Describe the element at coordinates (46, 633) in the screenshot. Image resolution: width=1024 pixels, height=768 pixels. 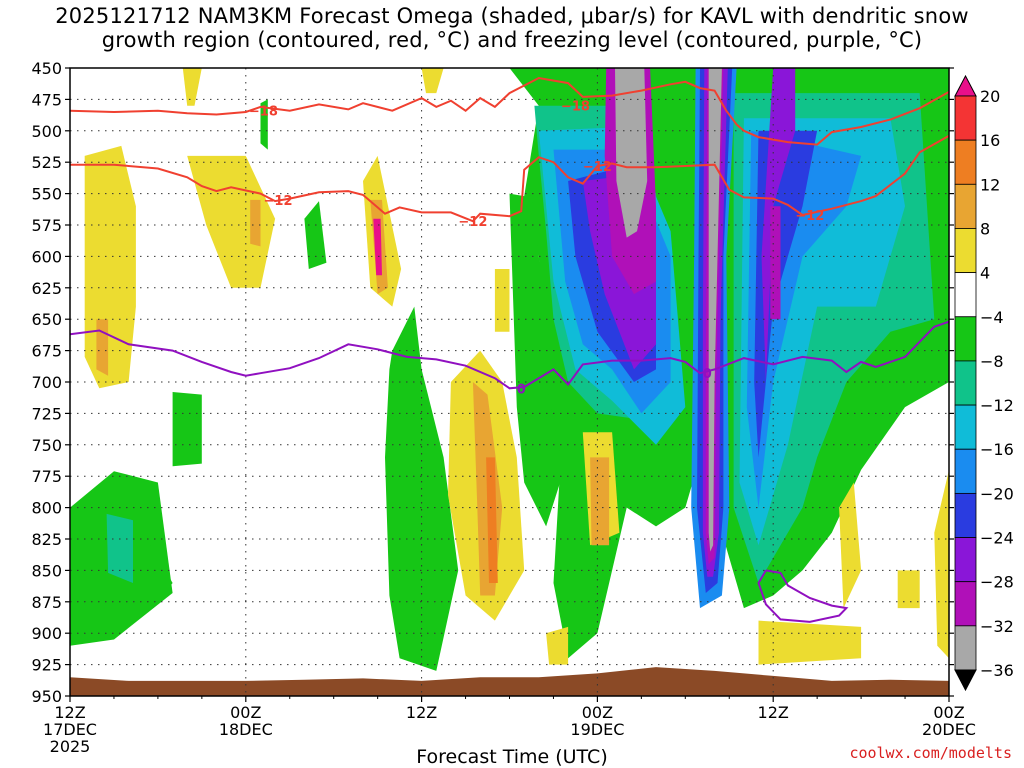
I see `y-tick-label-900: 900` at that location.